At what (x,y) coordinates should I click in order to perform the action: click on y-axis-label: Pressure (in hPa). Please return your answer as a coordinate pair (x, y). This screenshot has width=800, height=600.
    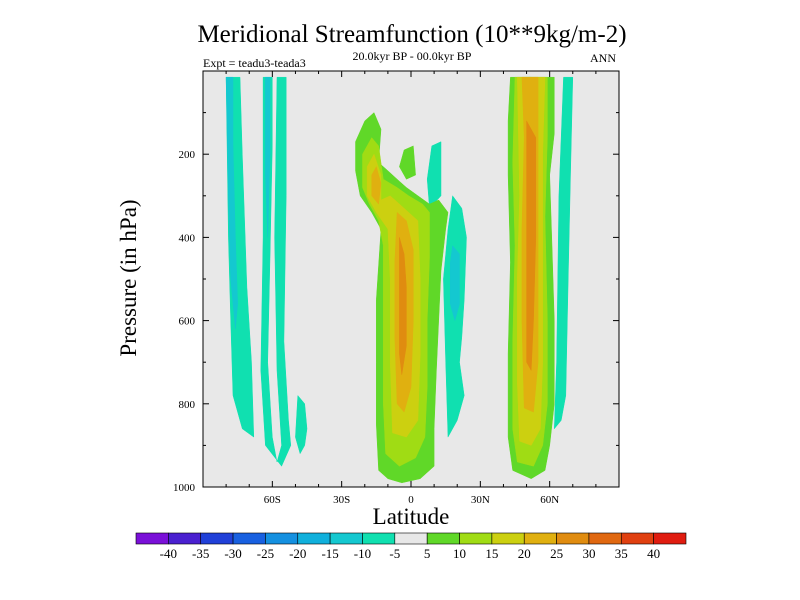
    Looking at the image, I should click on (128, 277).